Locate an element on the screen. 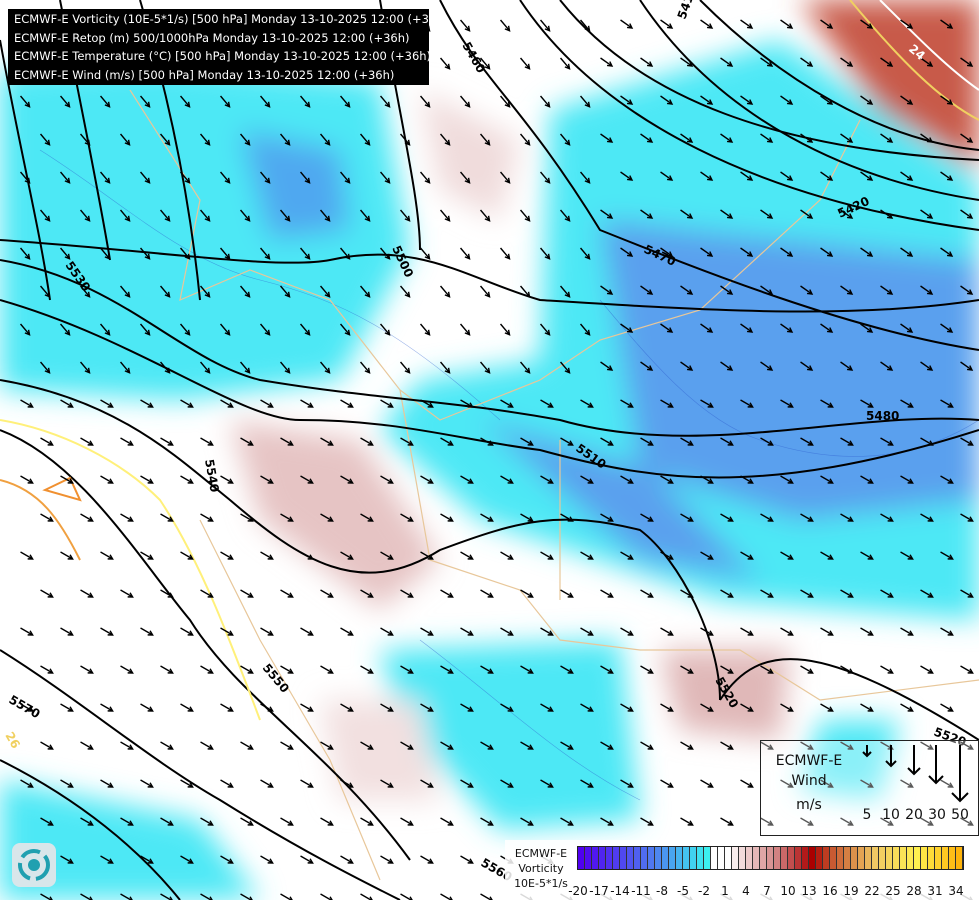 The height and width of the screenshot is (900, 979). colorbar-tick: 10 is located at coordinates (788, 891).